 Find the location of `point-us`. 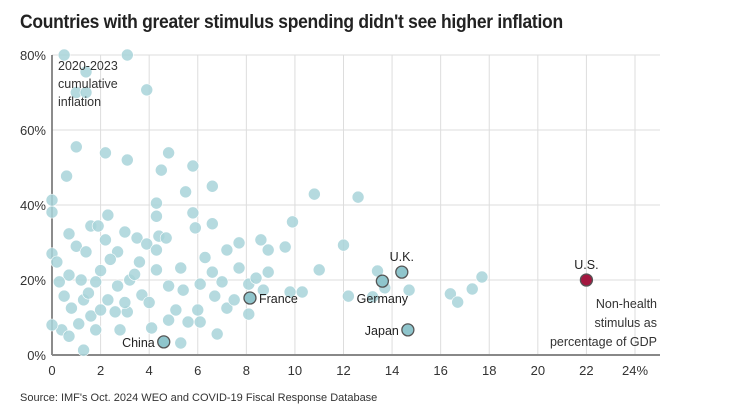

point-us is located at coordinates (586, 280).